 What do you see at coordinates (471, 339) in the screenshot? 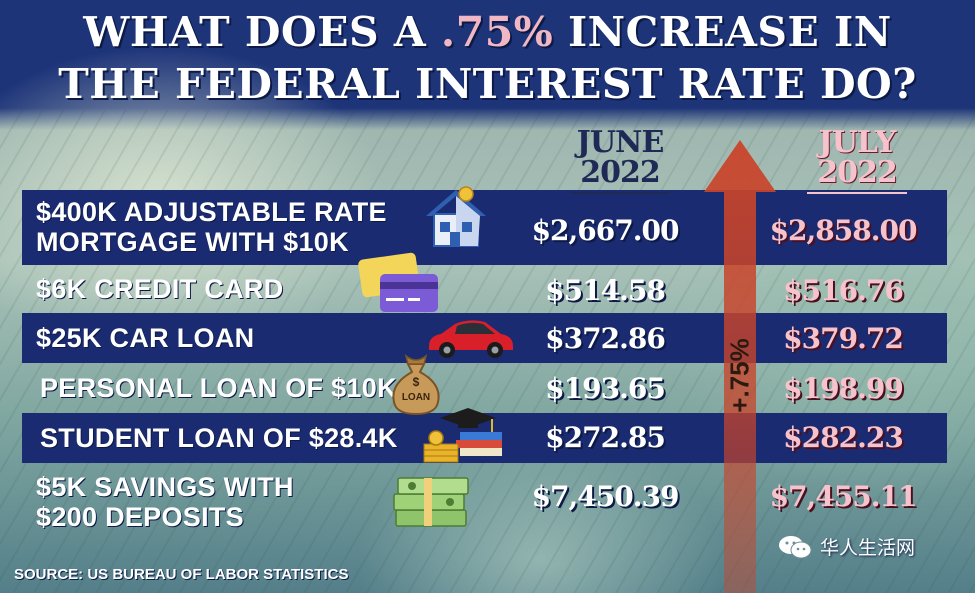
I see `car-icon` at bounding box center [471, 339].